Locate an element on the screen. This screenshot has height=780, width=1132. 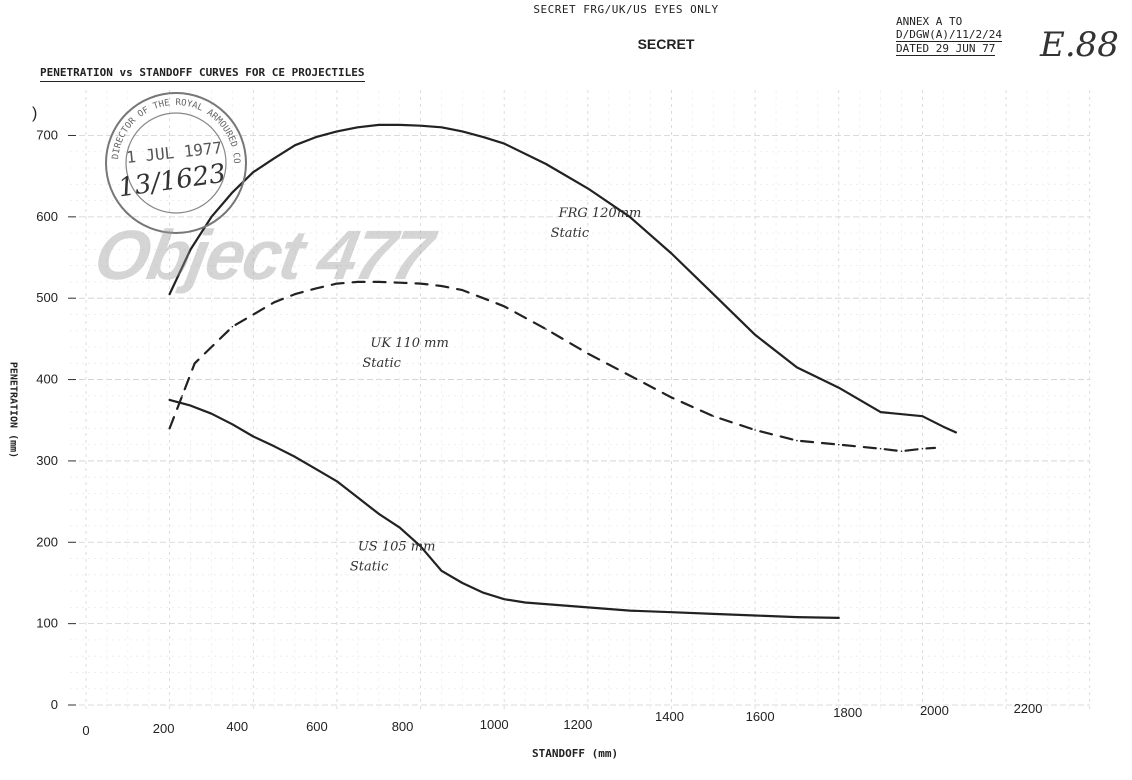
x-axis-label: STANDOFF (mm) is located at coordinates (575, 753).